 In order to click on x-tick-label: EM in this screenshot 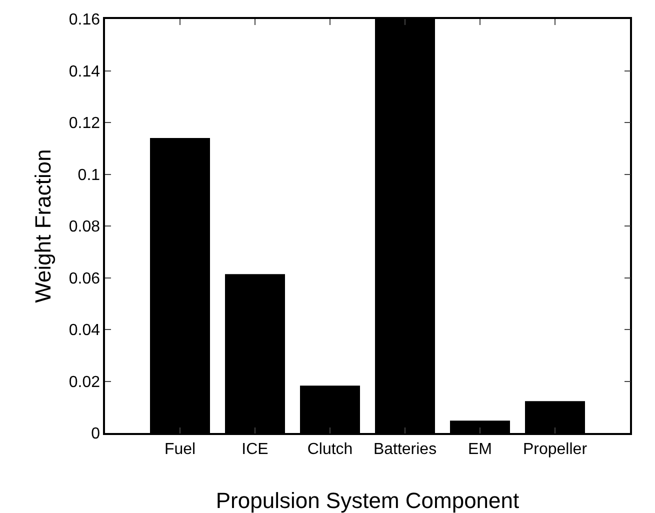, I will do `click(480, 449)`.